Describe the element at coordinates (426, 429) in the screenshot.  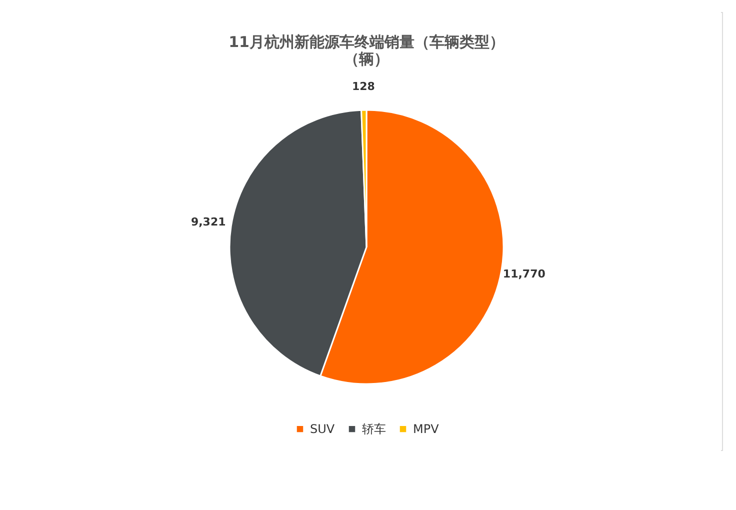
I see `legend-label: MPV` at that location.